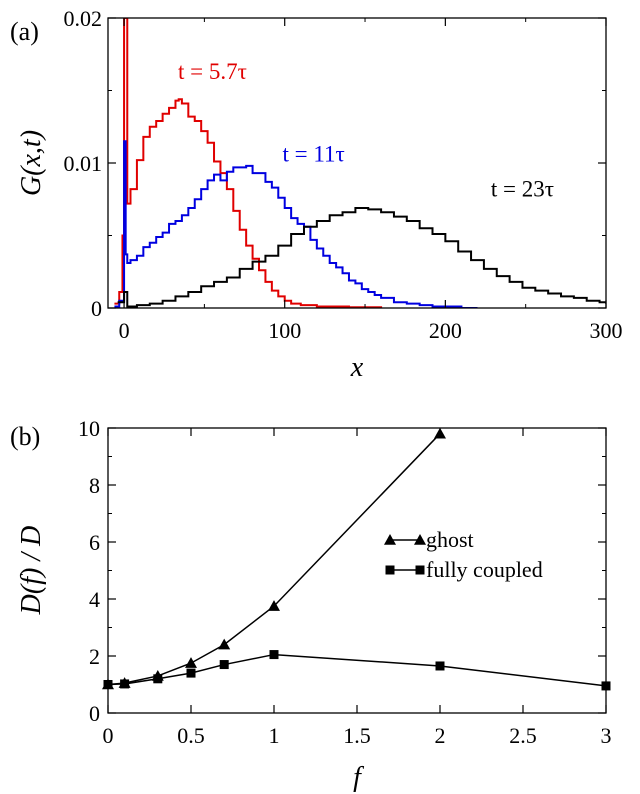 This screenshot has width=640, height=794. What do you see at coordinates (31, 163) in the screenshot?
I see `panel-a-y-axis-title: G(x,t)` at bounding box center [31, 163].